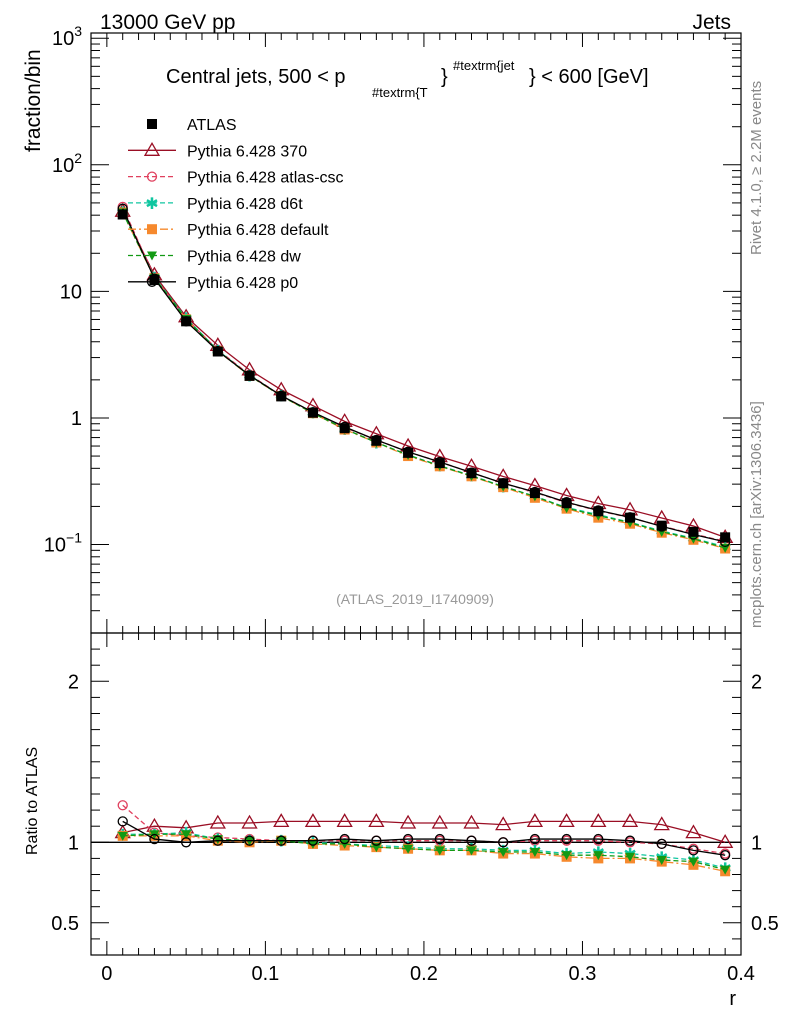 This screenshot has width=786, height=1024. I want to click on legend-item: Pythia 6.428 default, so click(228, 230).